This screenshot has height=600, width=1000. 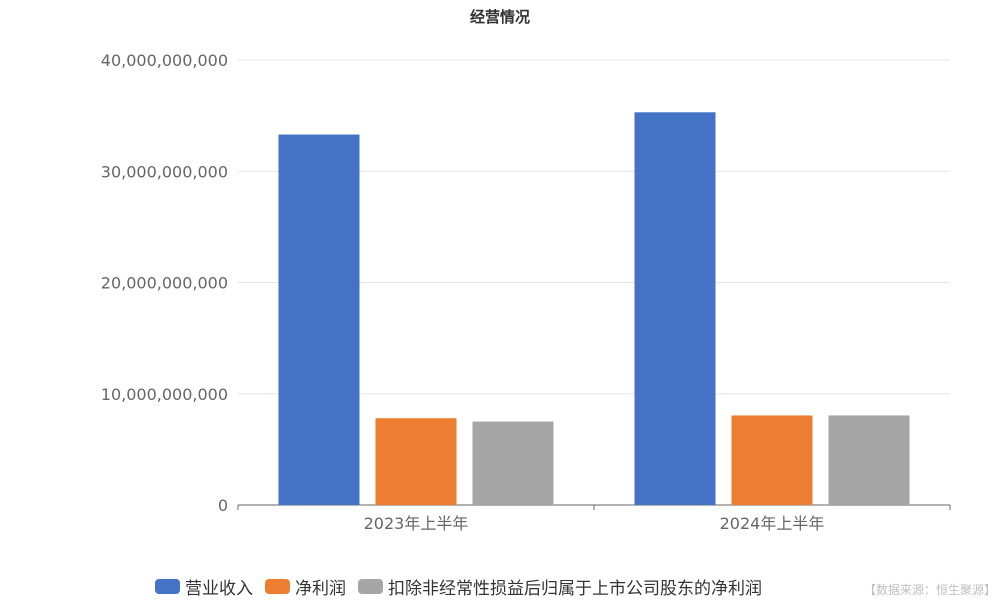 I want to click on y-tick-label: 0, so click(x=223, y=505).